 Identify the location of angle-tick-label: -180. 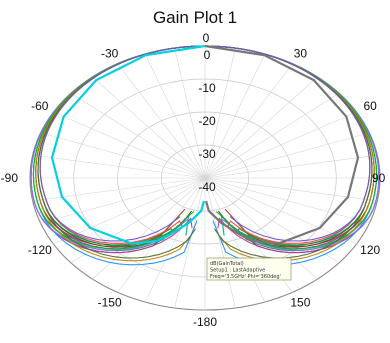
(205, 322).